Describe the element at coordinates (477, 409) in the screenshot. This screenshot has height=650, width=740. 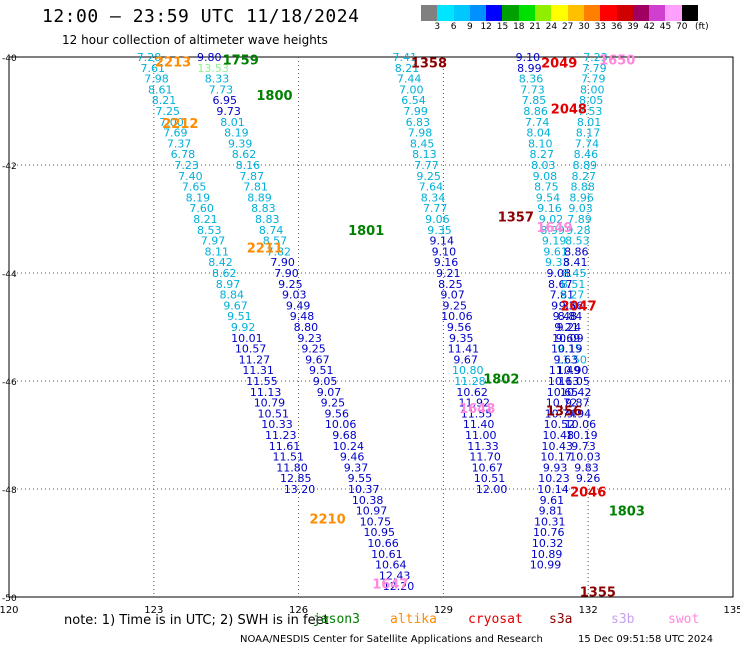
I see `pass-time-label: 1648` at that location.